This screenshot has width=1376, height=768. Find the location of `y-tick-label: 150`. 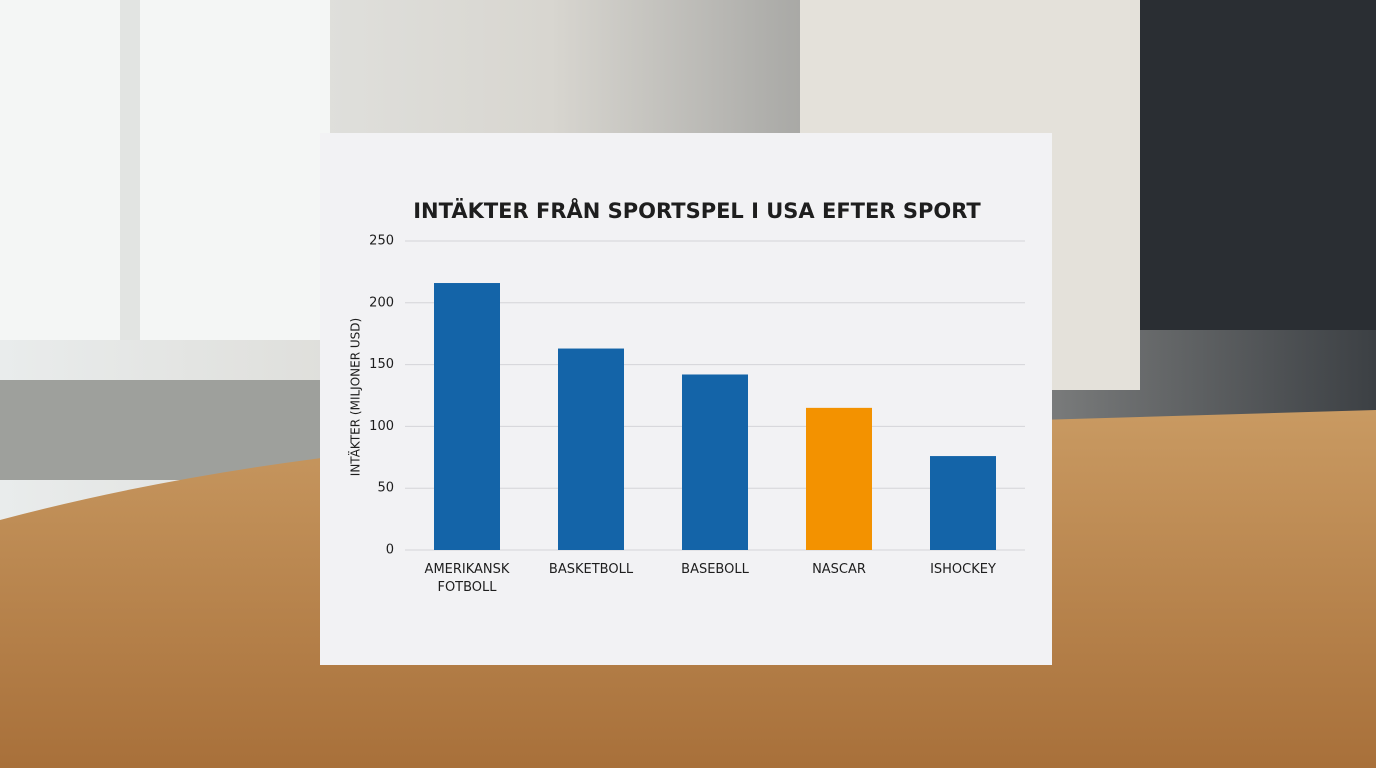

y-tick-label: 150 is located at coordinates (381, 364).